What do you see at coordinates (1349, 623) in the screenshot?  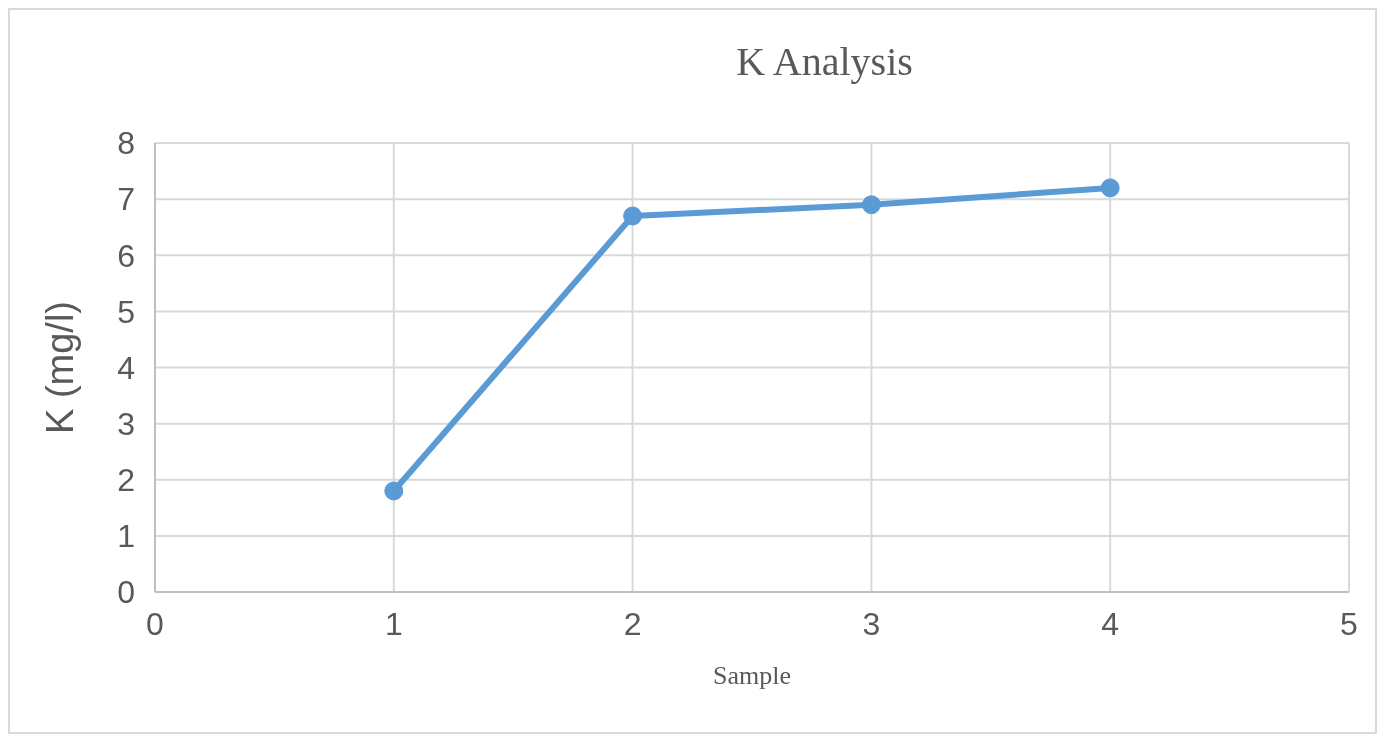 I see `x-tick-label: 5` at bounding box center [1349, 623].